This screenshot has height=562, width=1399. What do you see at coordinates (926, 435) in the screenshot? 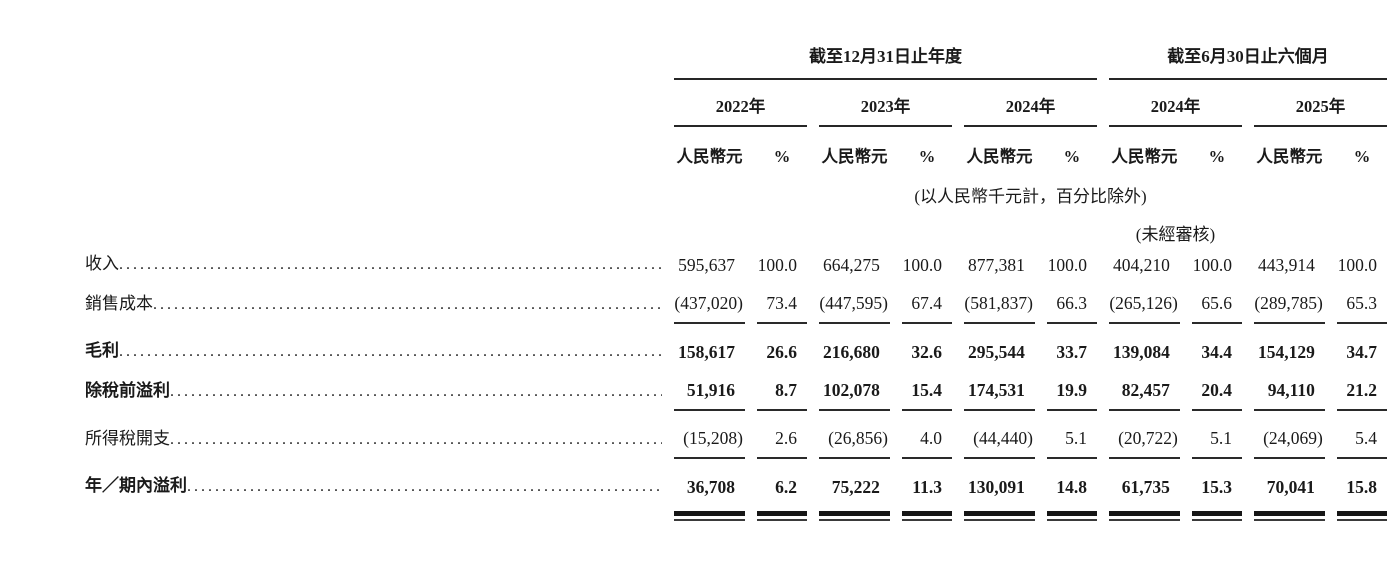
I see `cell-value: 4.0` at bounding box center [926, 435].